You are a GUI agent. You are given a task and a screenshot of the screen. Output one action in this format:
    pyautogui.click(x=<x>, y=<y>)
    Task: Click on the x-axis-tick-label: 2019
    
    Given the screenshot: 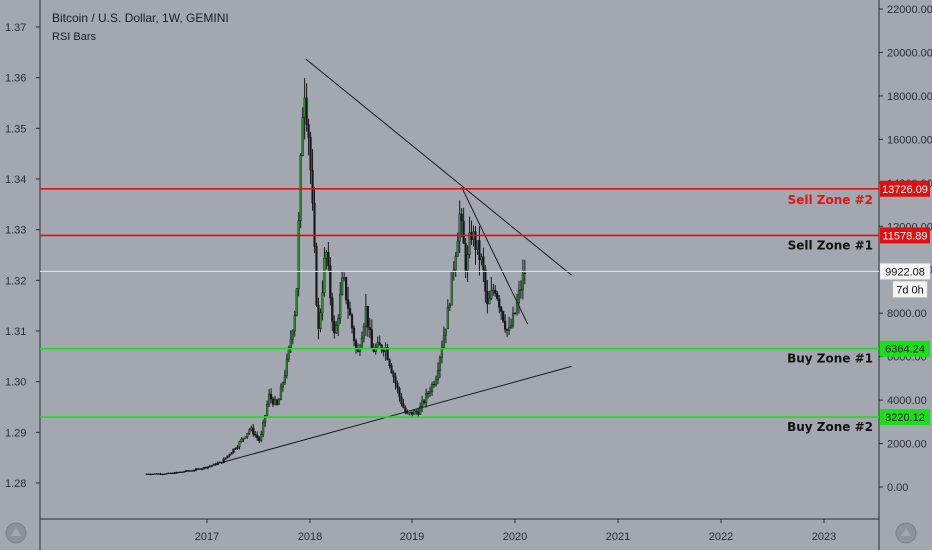 What is the action you would take?
    pyautogui.click(x=412, y=537)
    